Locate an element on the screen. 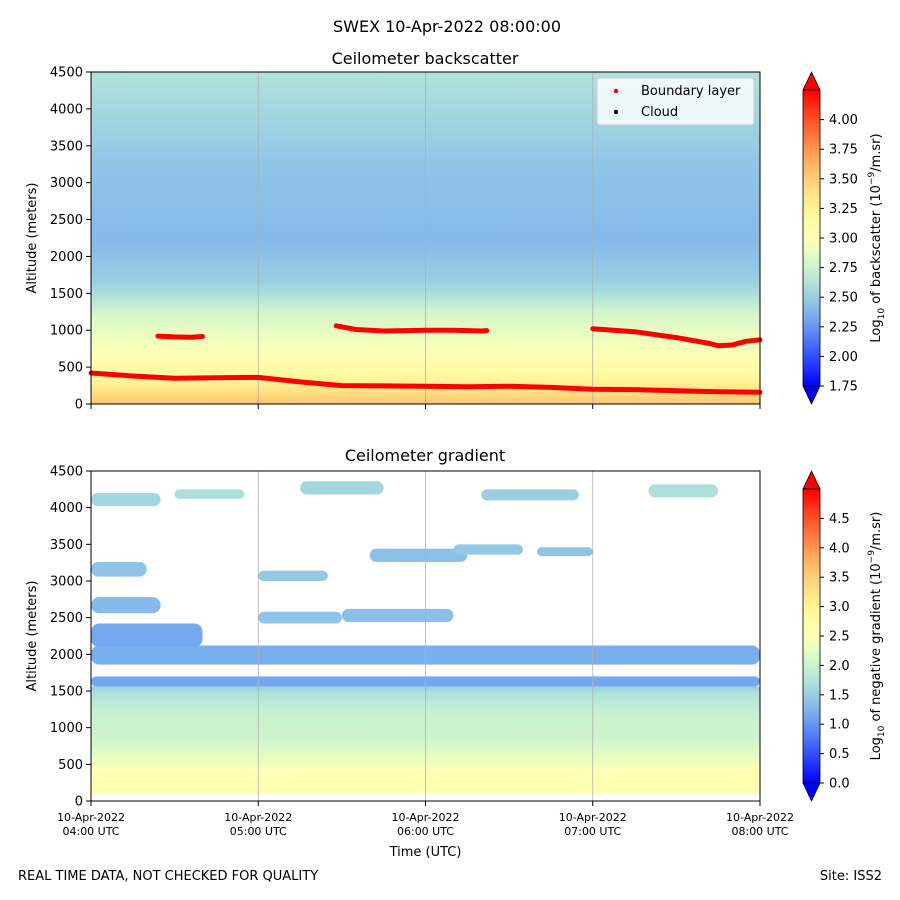 This screenshot has width=900, height=900. colorbar-tick-label: 2.50 is located at coordinates (843, 298).